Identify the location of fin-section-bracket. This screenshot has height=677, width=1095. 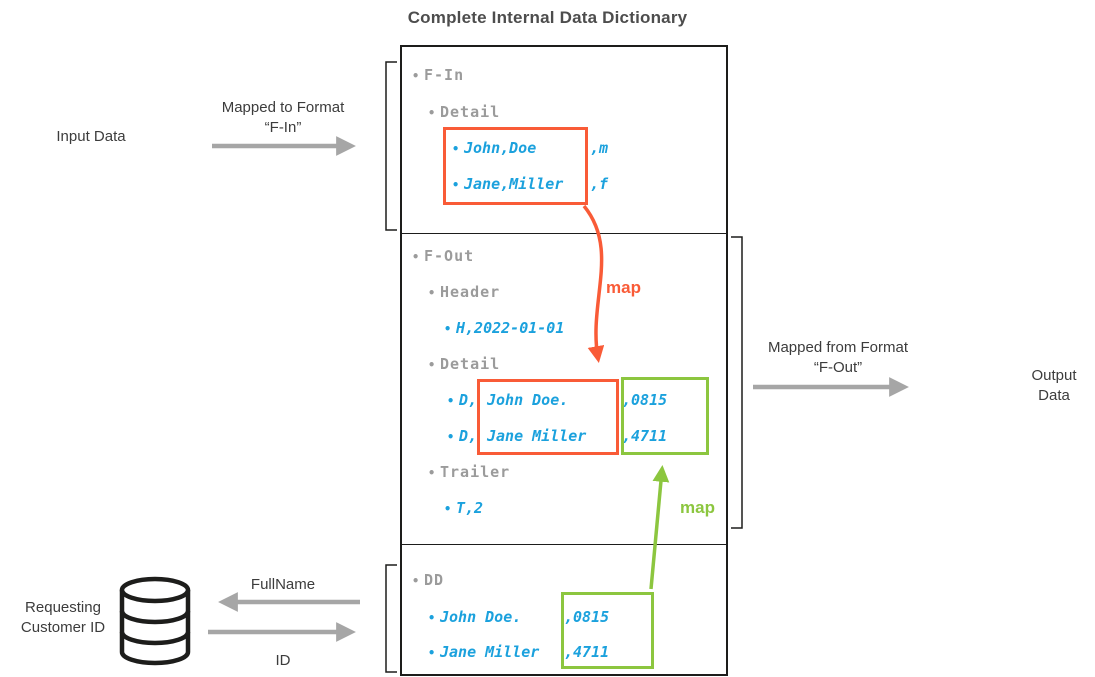
(391, 146).